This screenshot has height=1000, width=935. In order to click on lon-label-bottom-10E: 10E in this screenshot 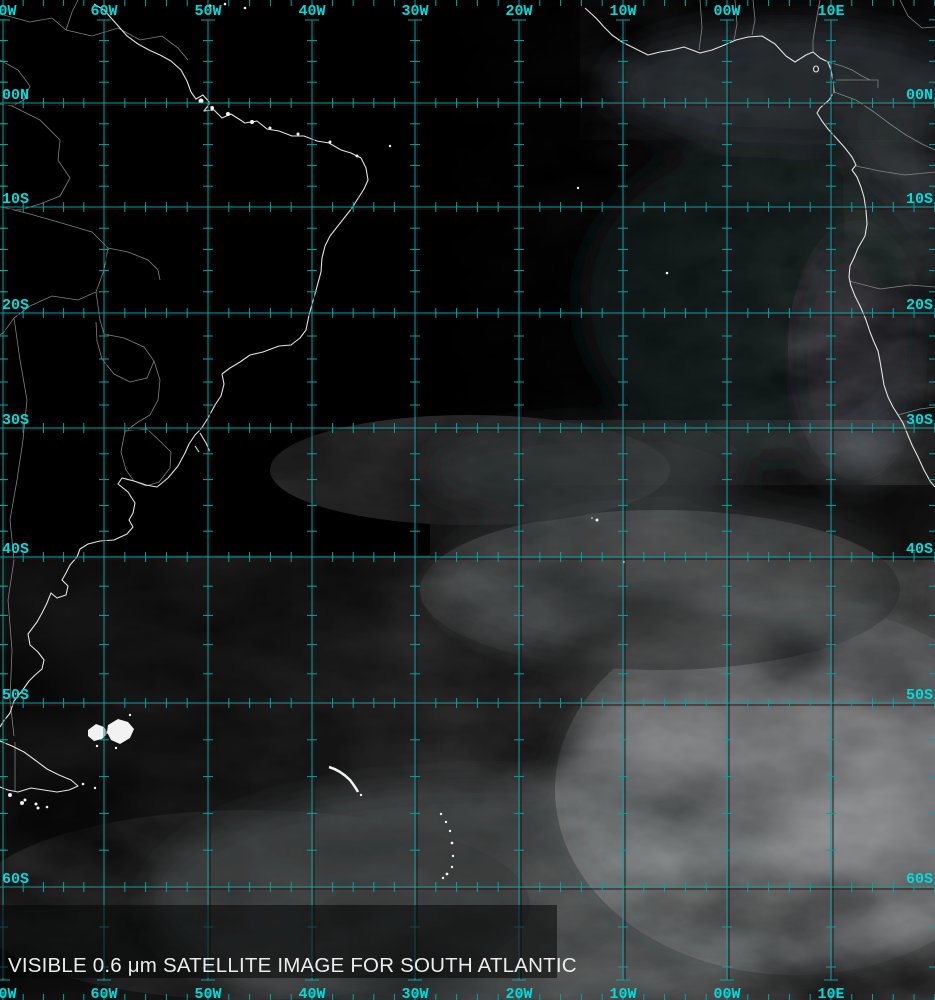, I will do `click(830, 993)`.